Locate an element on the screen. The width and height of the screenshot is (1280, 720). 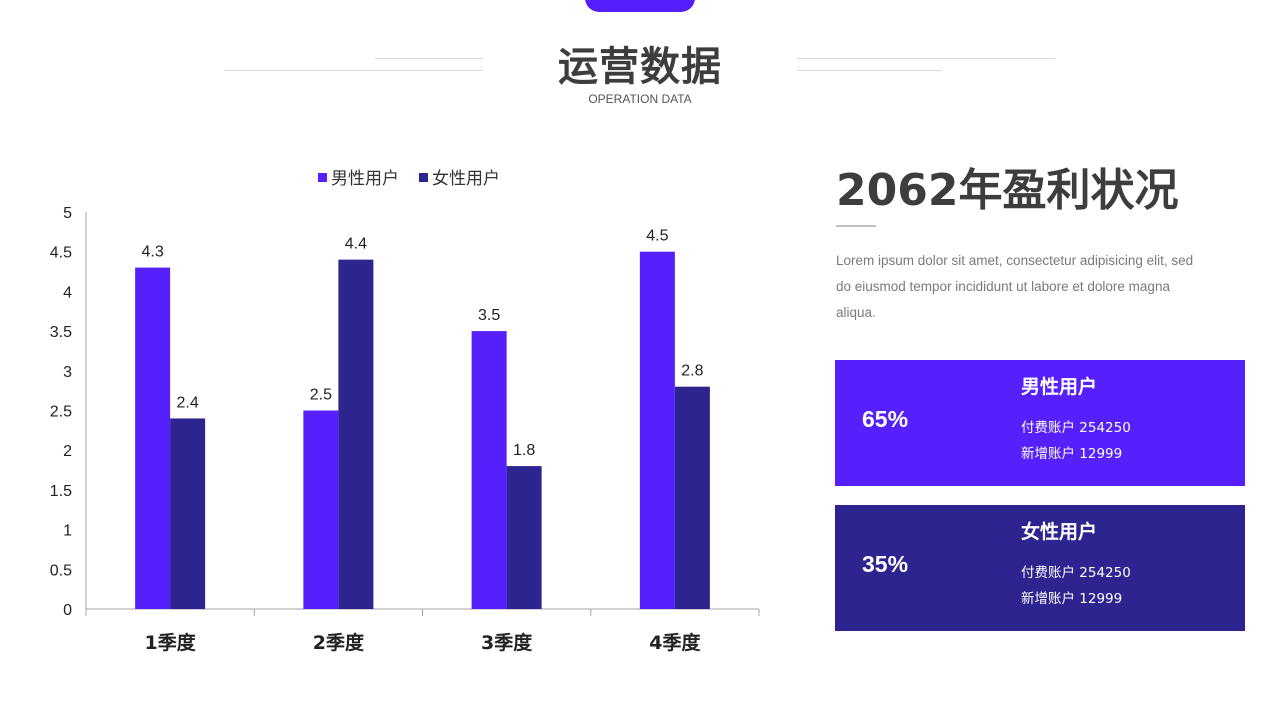
y-tick-label: 1 is located at coordinates (67, 531).